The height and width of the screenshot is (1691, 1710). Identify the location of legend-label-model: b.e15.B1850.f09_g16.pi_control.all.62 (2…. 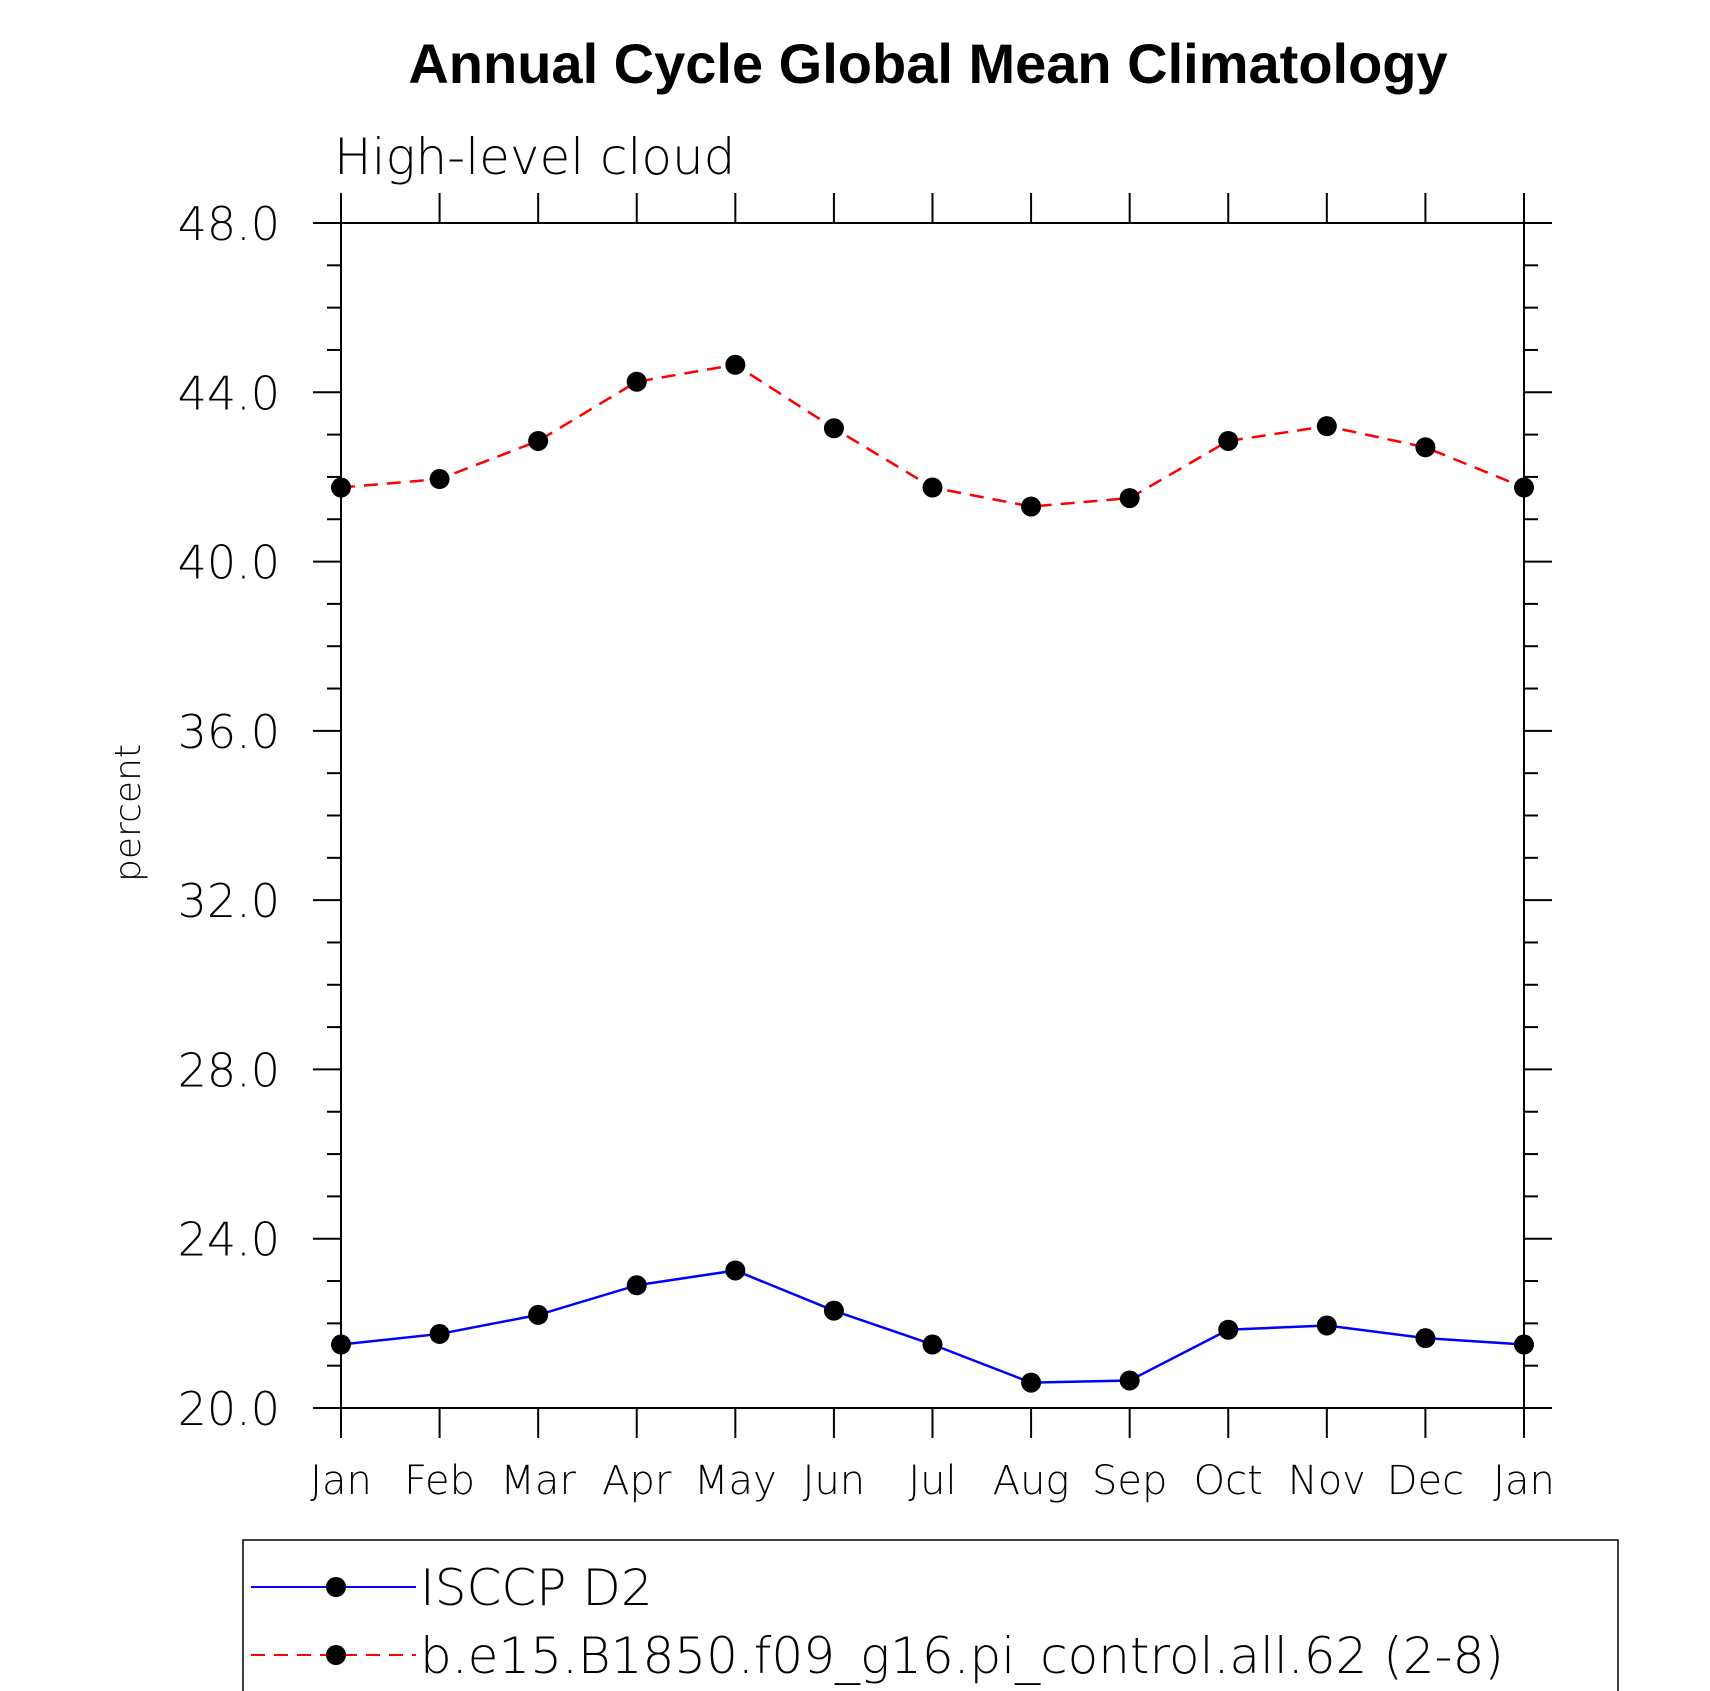
(962, 1656).